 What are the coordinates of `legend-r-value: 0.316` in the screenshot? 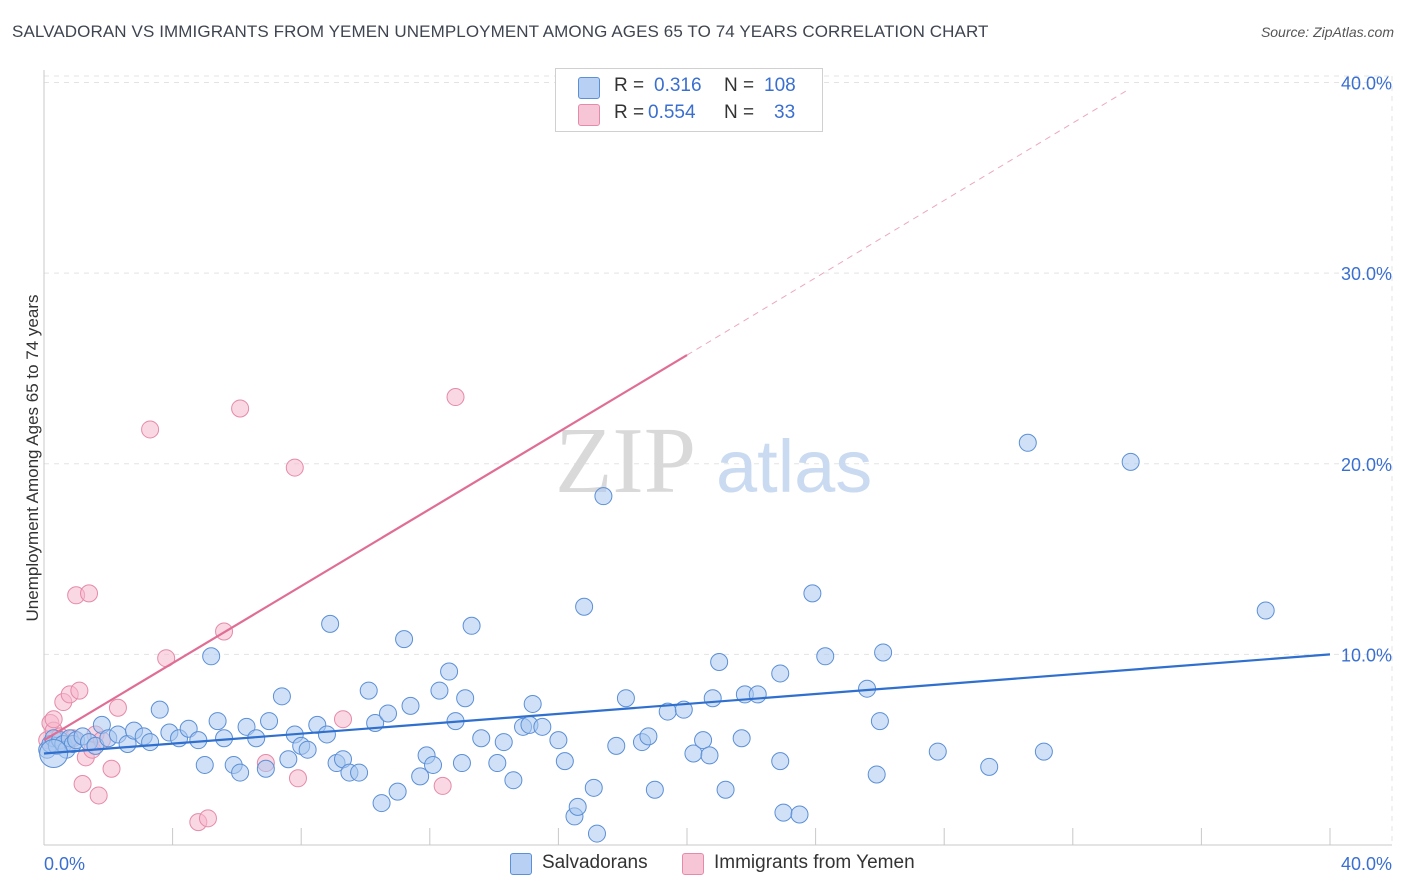 It's located at (678, 85).